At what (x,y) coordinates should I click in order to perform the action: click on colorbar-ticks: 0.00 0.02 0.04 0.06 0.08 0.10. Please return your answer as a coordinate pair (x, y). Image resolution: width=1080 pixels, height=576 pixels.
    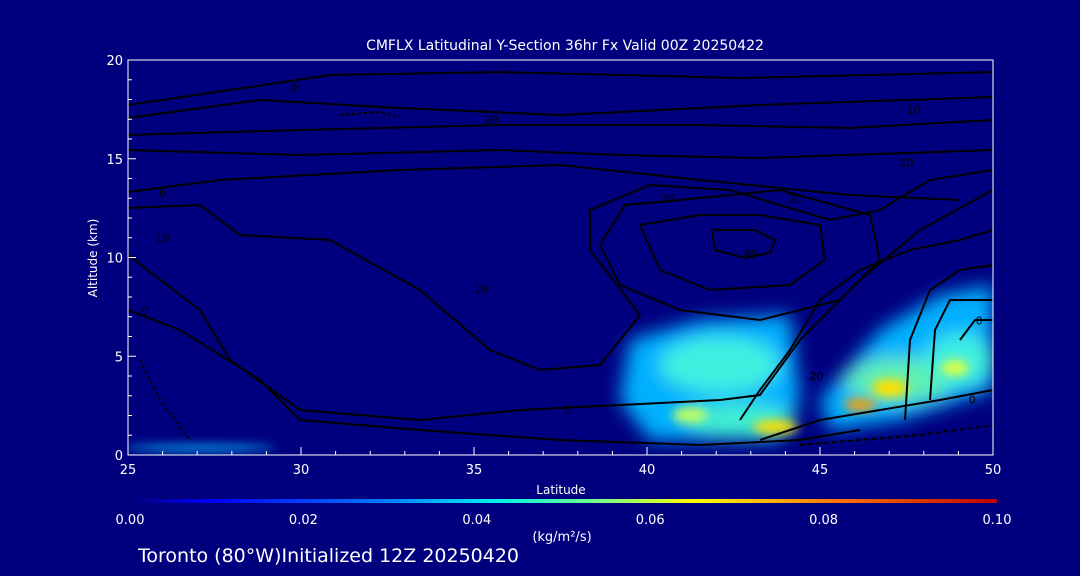
    Looking at the image, I should click on (564, 520).